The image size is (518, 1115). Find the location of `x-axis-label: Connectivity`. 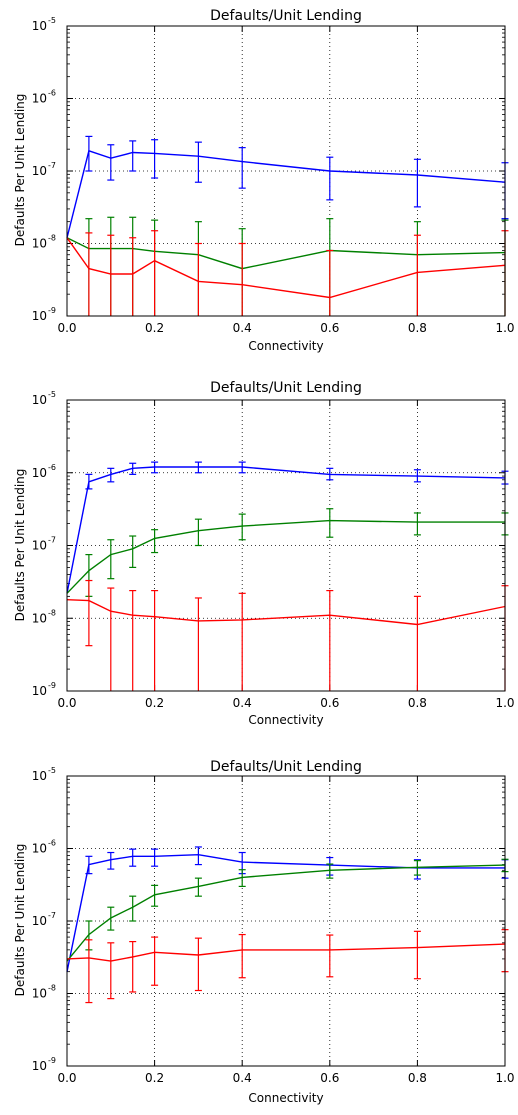

x-axis-label: Connectivity is located at coordinates (285, 1098).